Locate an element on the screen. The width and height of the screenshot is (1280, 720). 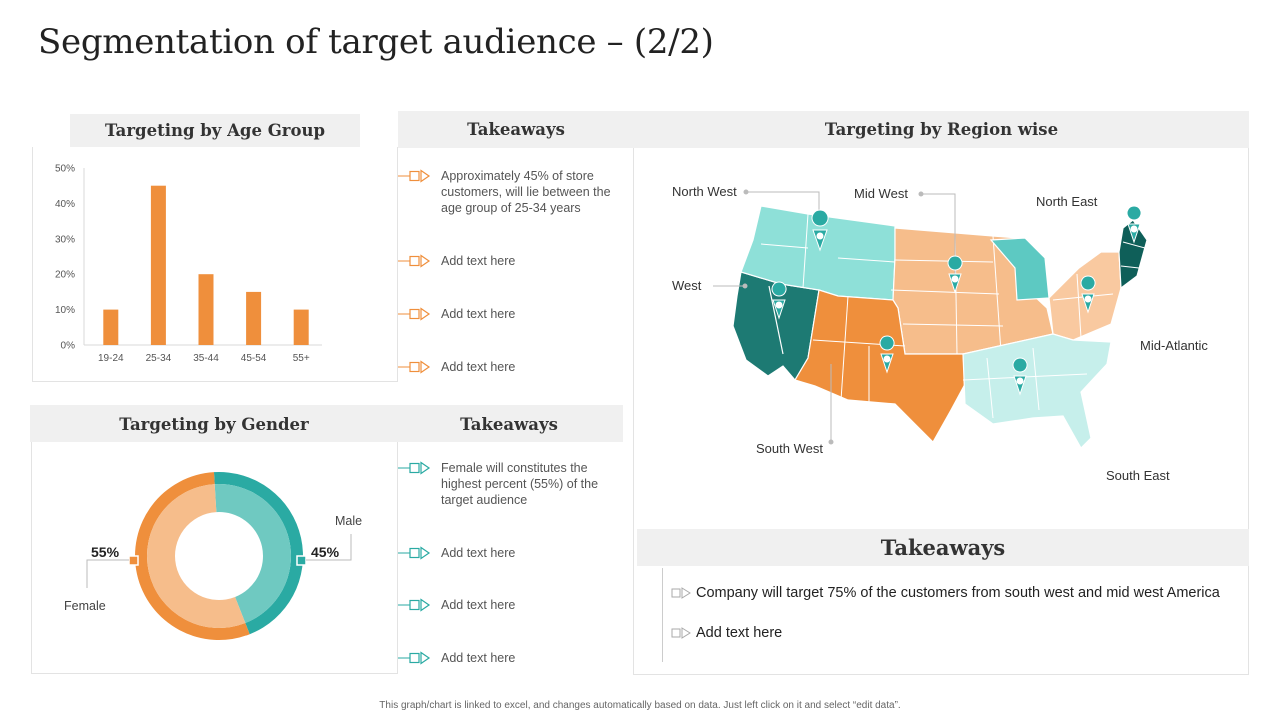
region-takeaways-header: Takeaways is located at coordinates (943, 547).